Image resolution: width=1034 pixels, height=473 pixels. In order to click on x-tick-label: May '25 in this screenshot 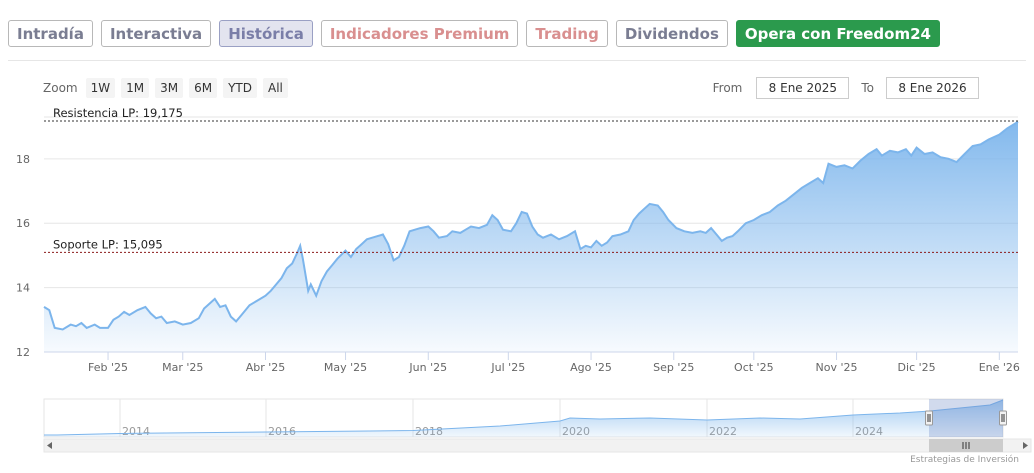, I will do `click(345, 367)`.